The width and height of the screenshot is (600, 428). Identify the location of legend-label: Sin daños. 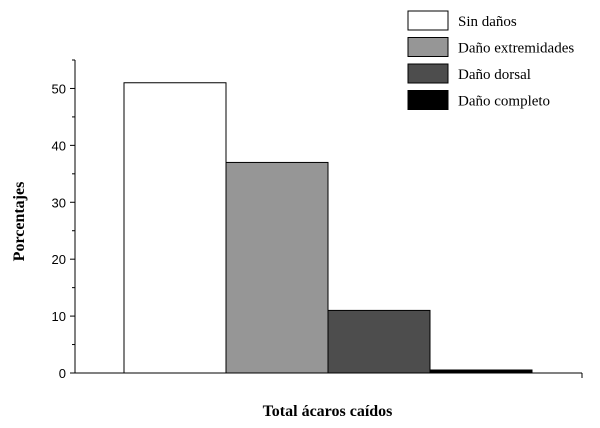
(487, 22).